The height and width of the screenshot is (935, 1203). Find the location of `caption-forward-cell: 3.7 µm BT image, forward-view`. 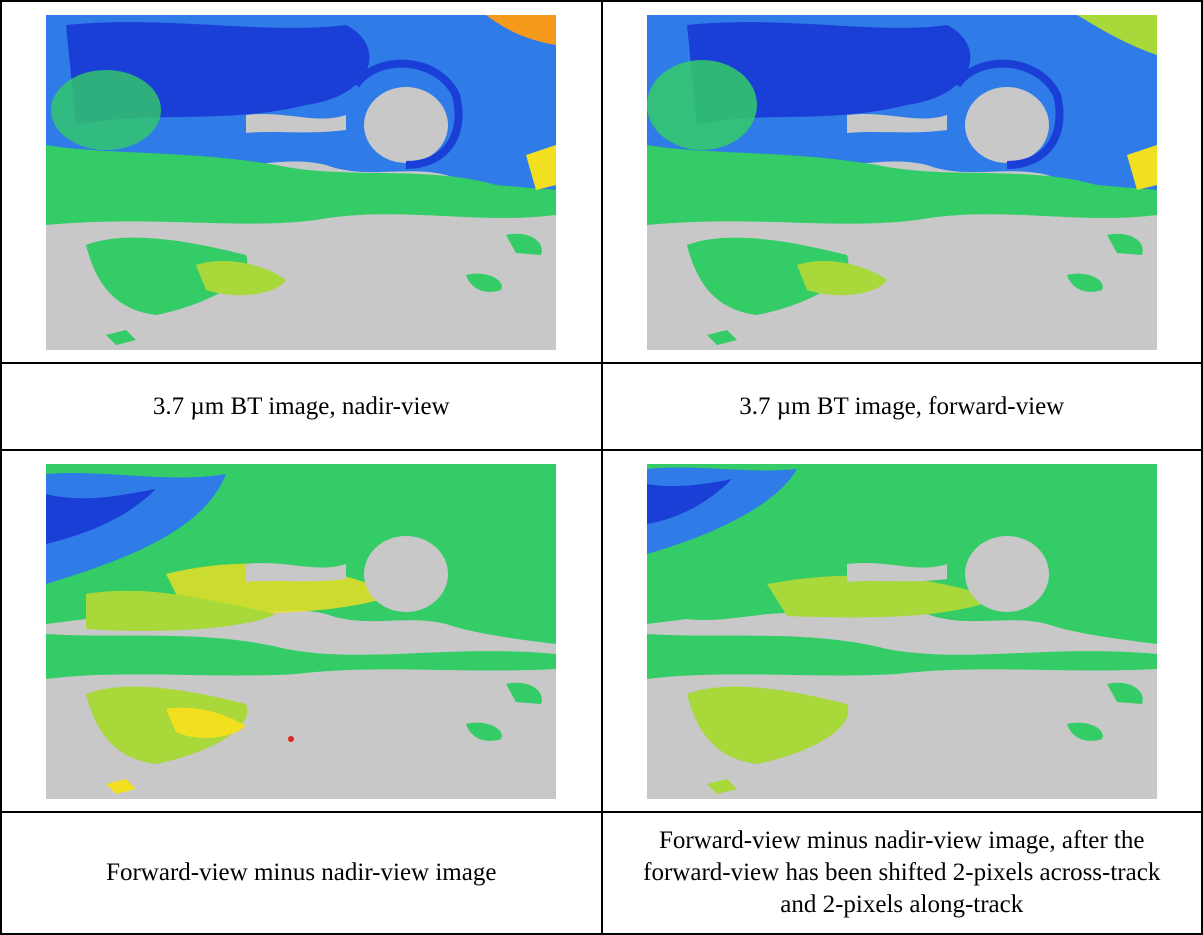

caption-forward-cell: 3.7 µm BT image, forward-view is located at coordinates (901, 406).